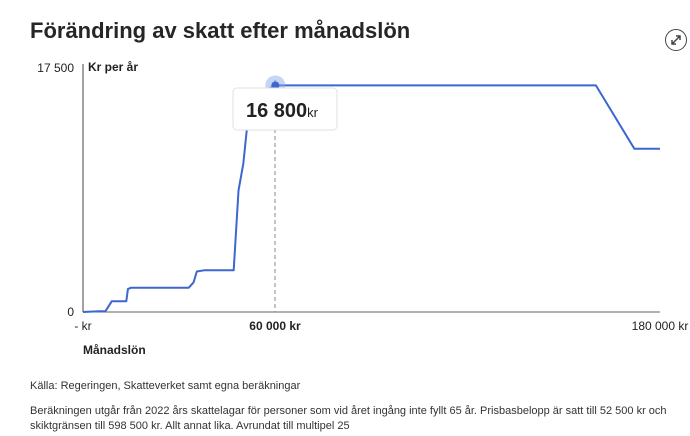 The height and width of the screenshot is (436, 690). Describe the element at coordinates (275, 85) in the screenshot. I see `hover-point` at that location.